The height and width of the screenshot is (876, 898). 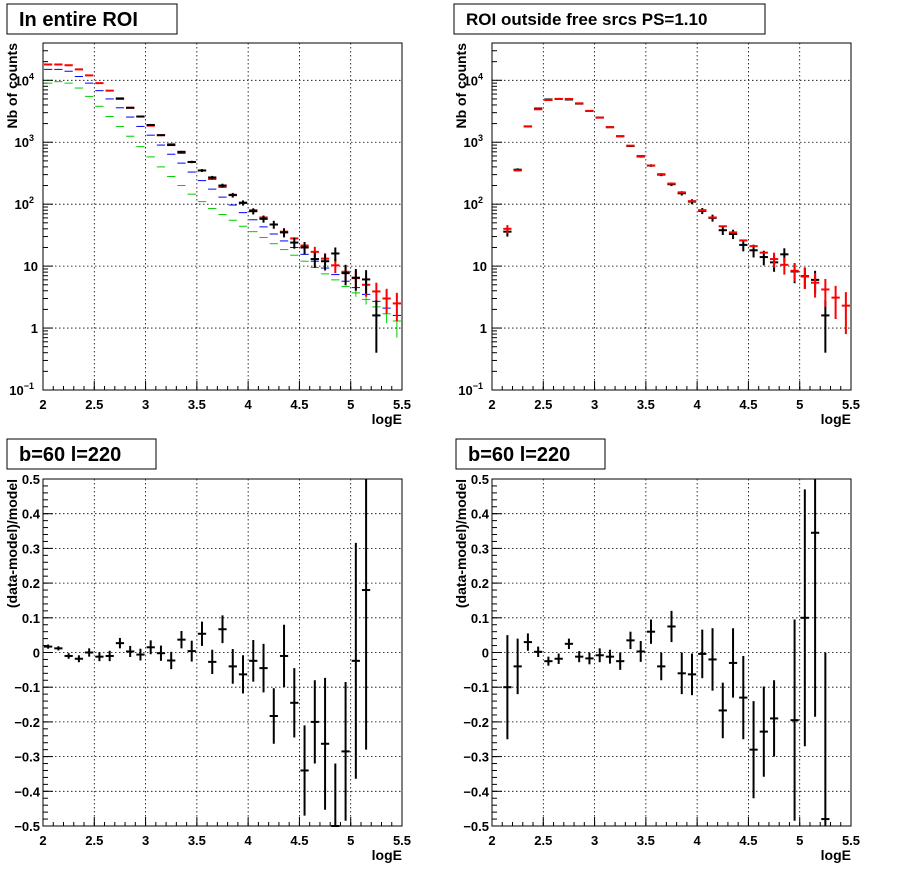 I want to click on series-model_green, so click(x=222, y=209).